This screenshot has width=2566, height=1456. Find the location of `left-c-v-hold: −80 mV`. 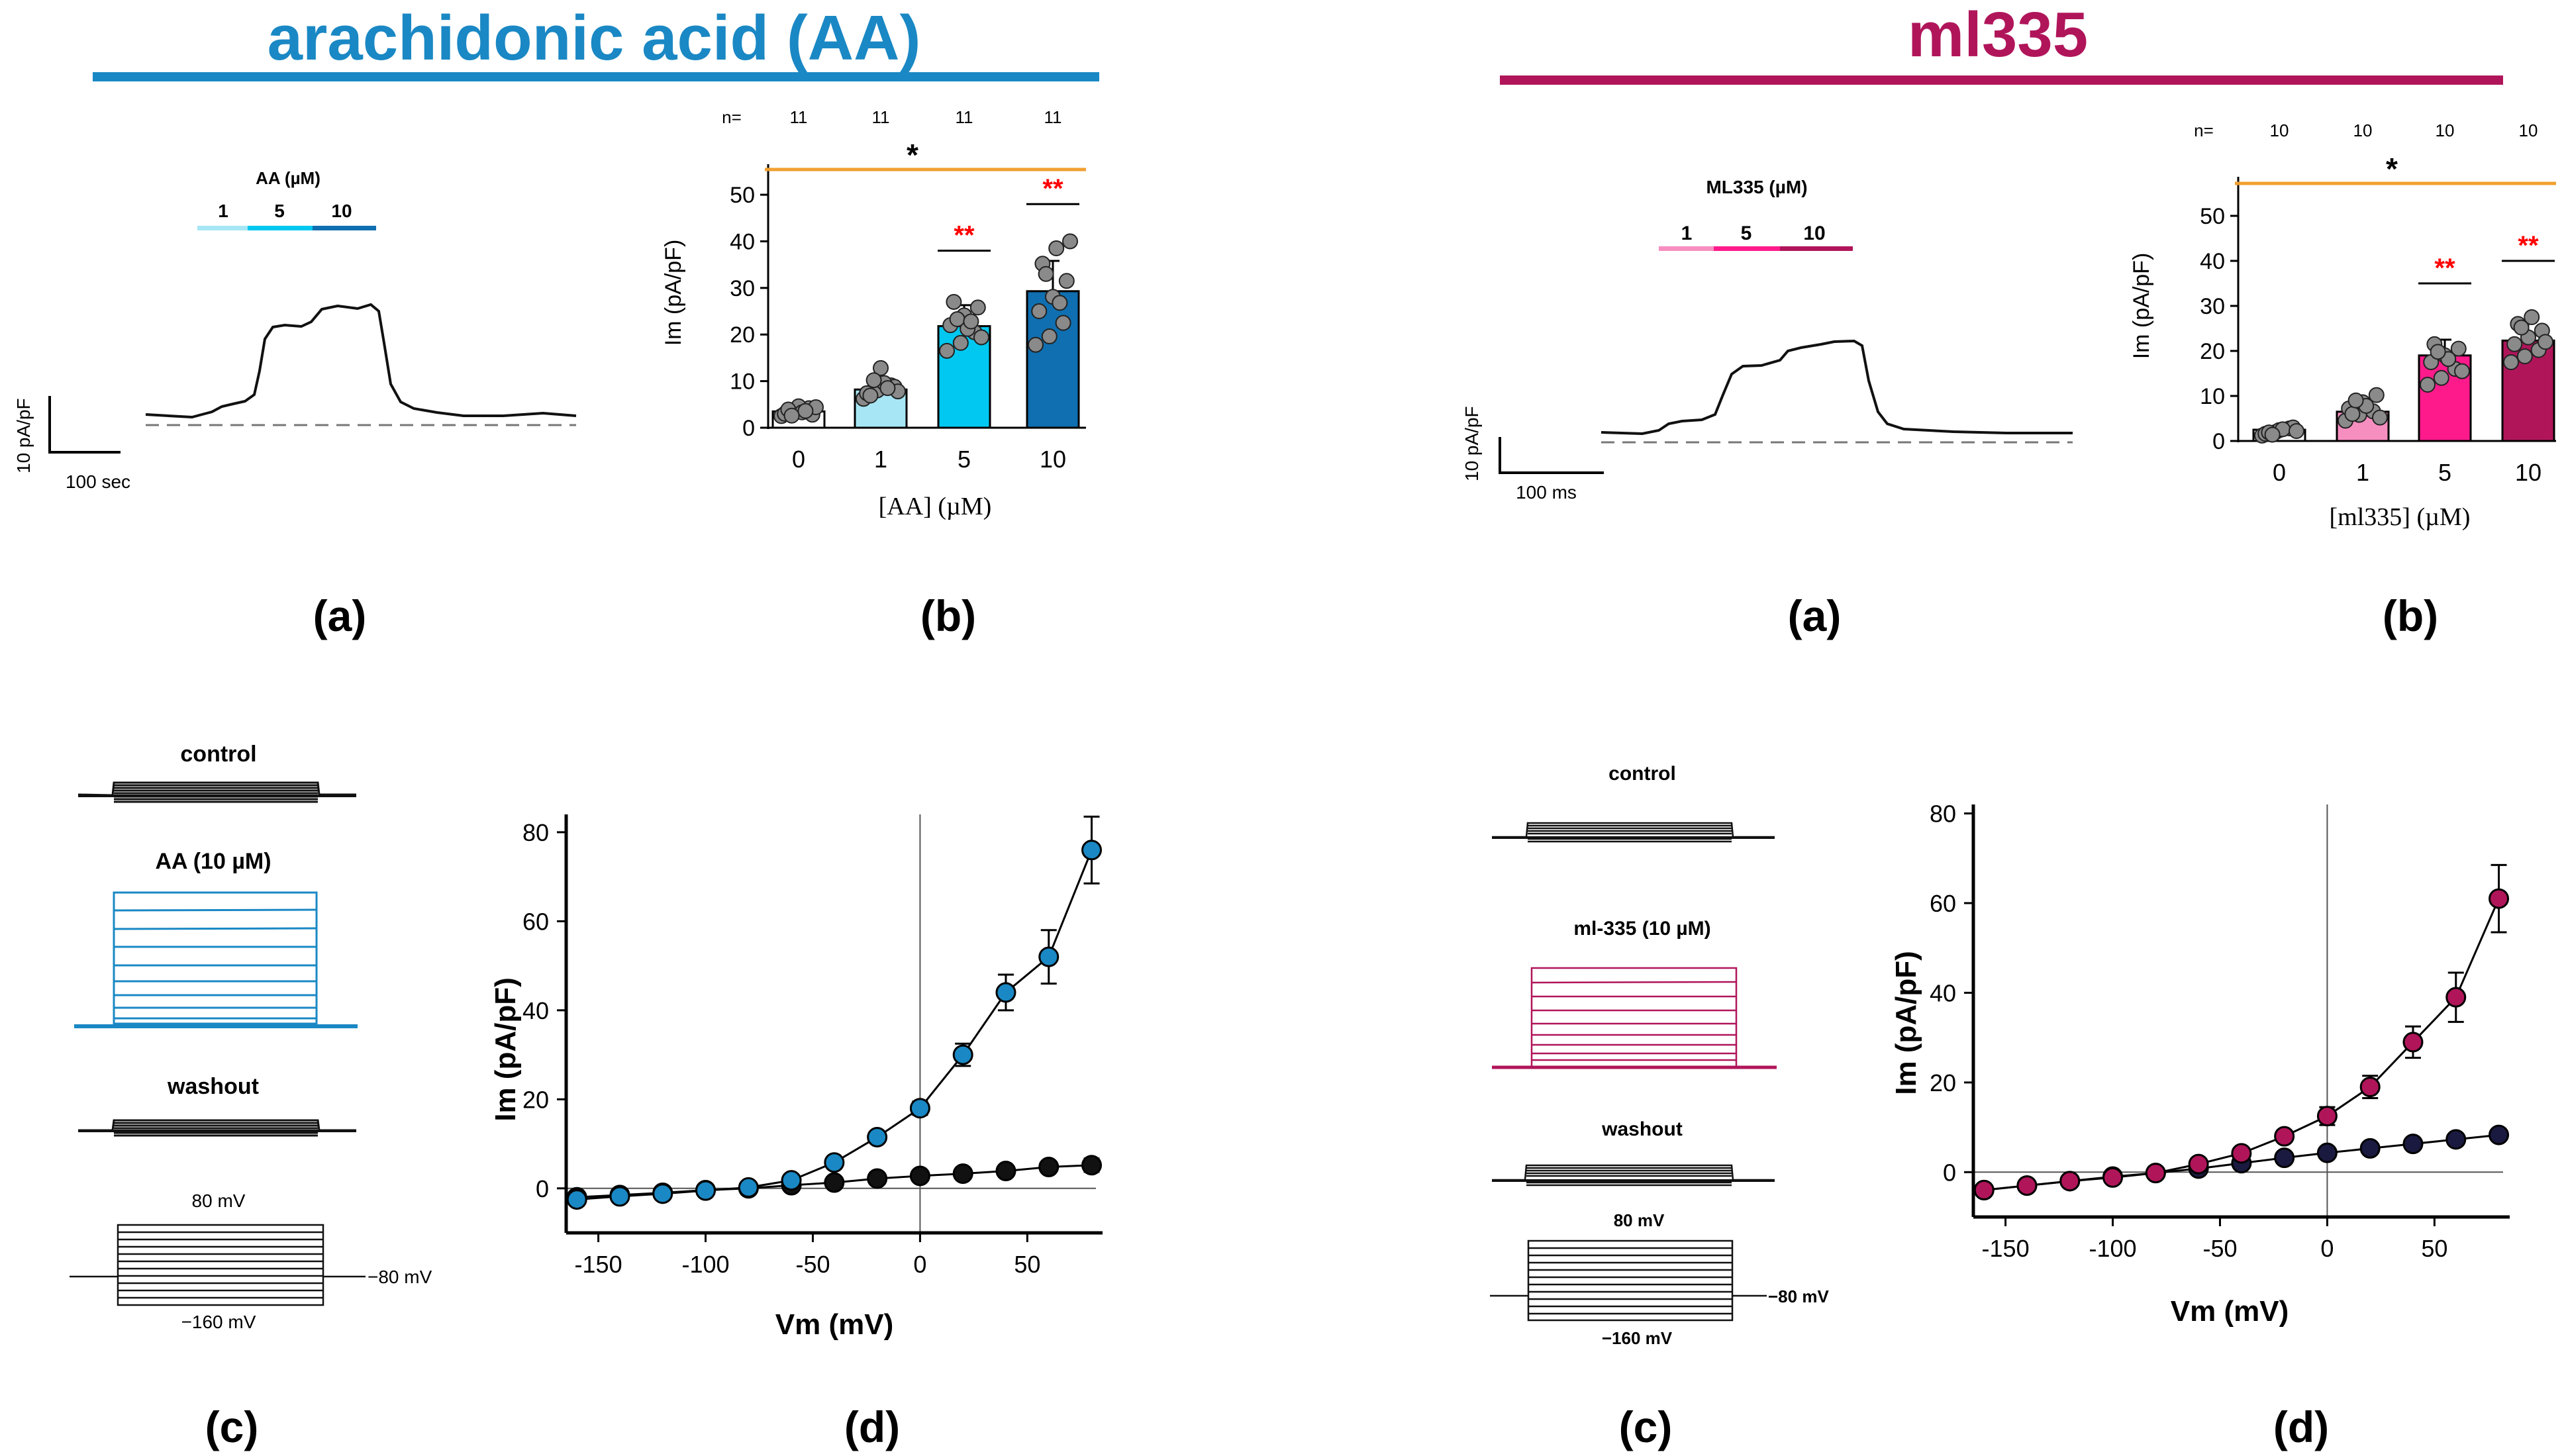

left-c-v-hold: −80 mV is located at coordinates (400, 1277).